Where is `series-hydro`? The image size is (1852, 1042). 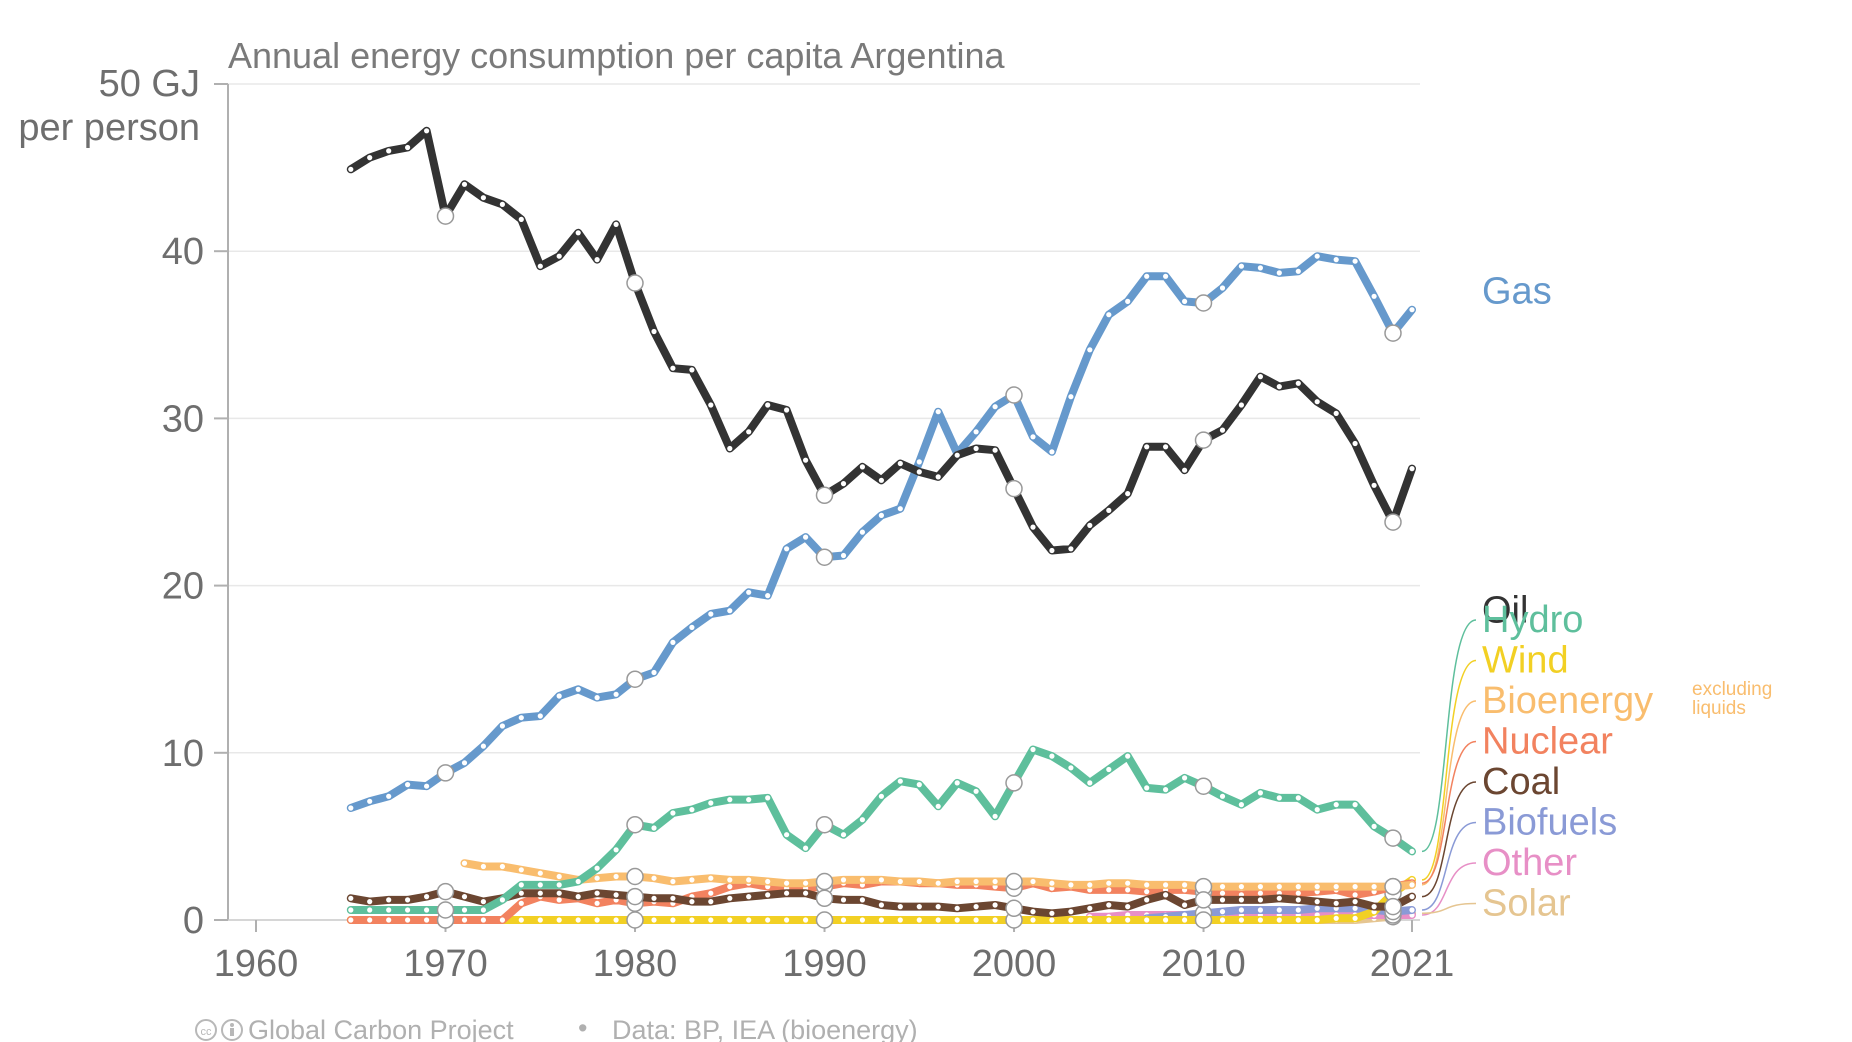 series-hydro is located at coordinates (881, 832).